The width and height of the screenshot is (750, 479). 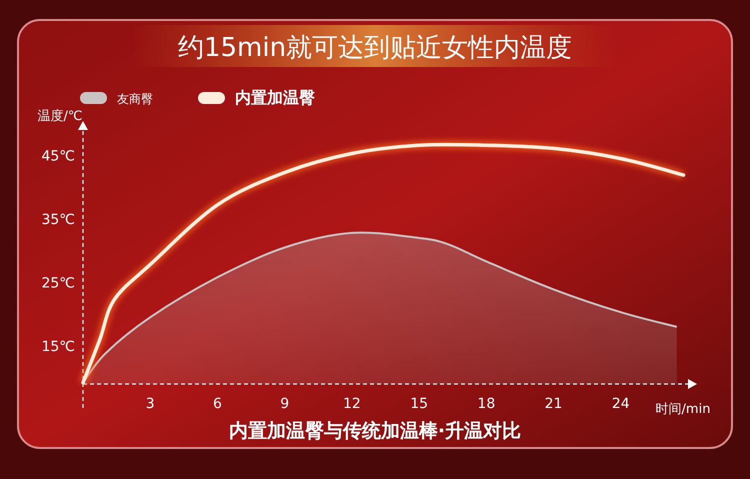 I want to click on x-axis-title: 时间/min, so click(x=683, y=409).